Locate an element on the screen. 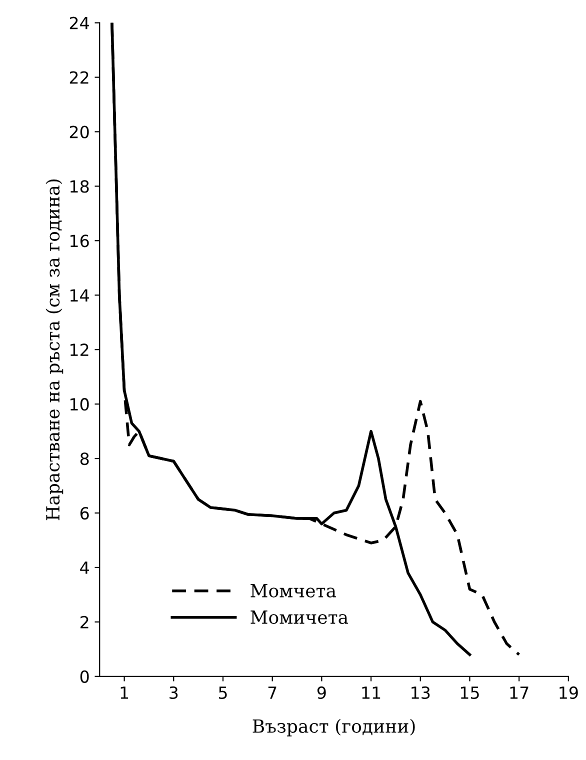 The image size is (586, 760). y-tick-label: 6 is located at coordinates (84, 513).